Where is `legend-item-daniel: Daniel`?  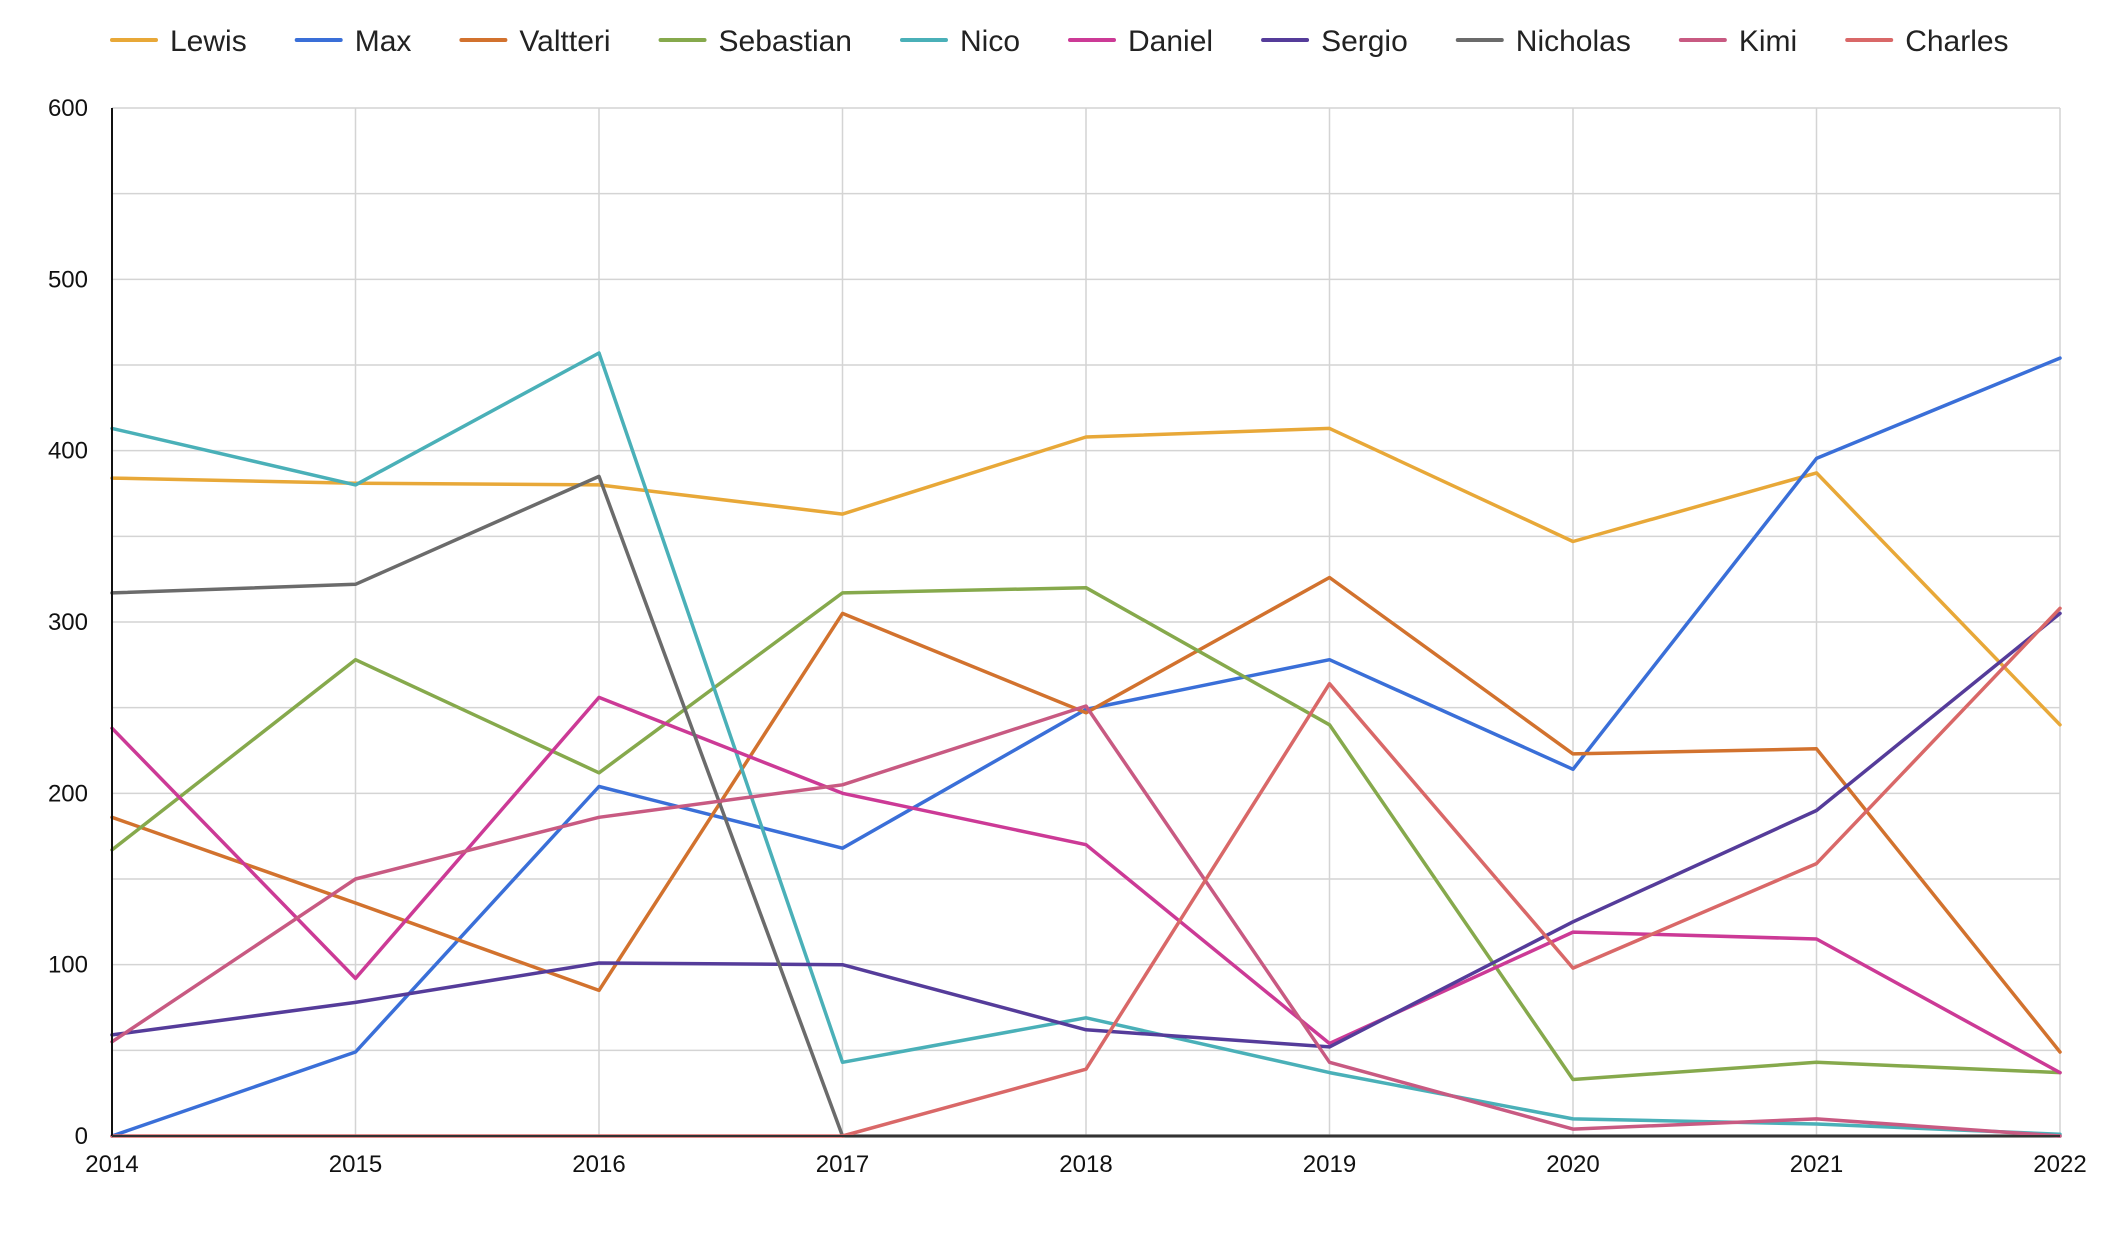 legend-item-daniel: Daniel is located at coordinates (1140, 41).